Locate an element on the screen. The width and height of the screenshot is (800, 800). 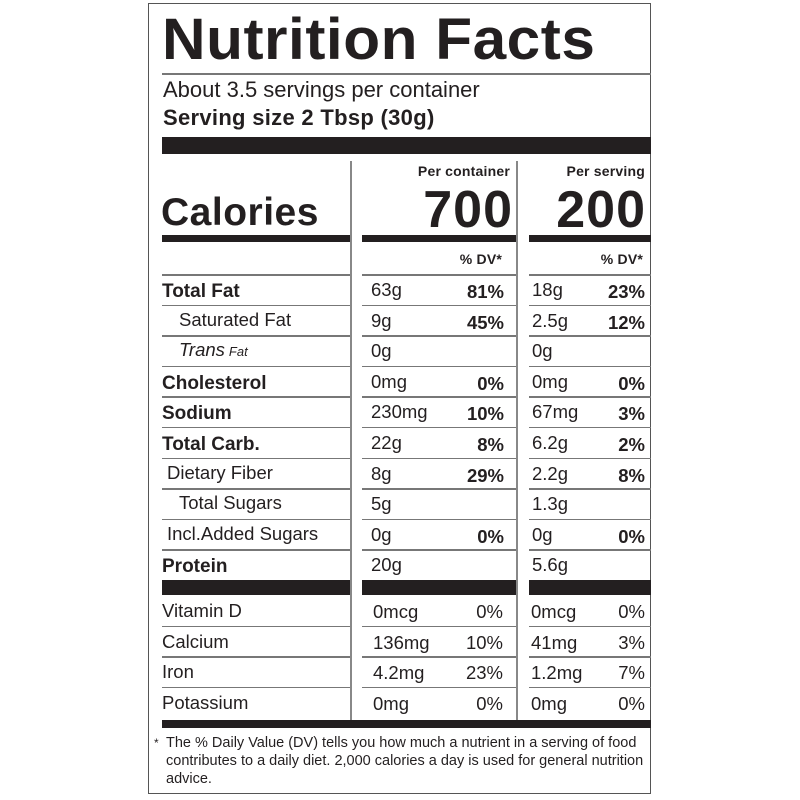
vitamin-row: Calcium 136mg 10% 41mg 3% is located at coordinates (400, 642).